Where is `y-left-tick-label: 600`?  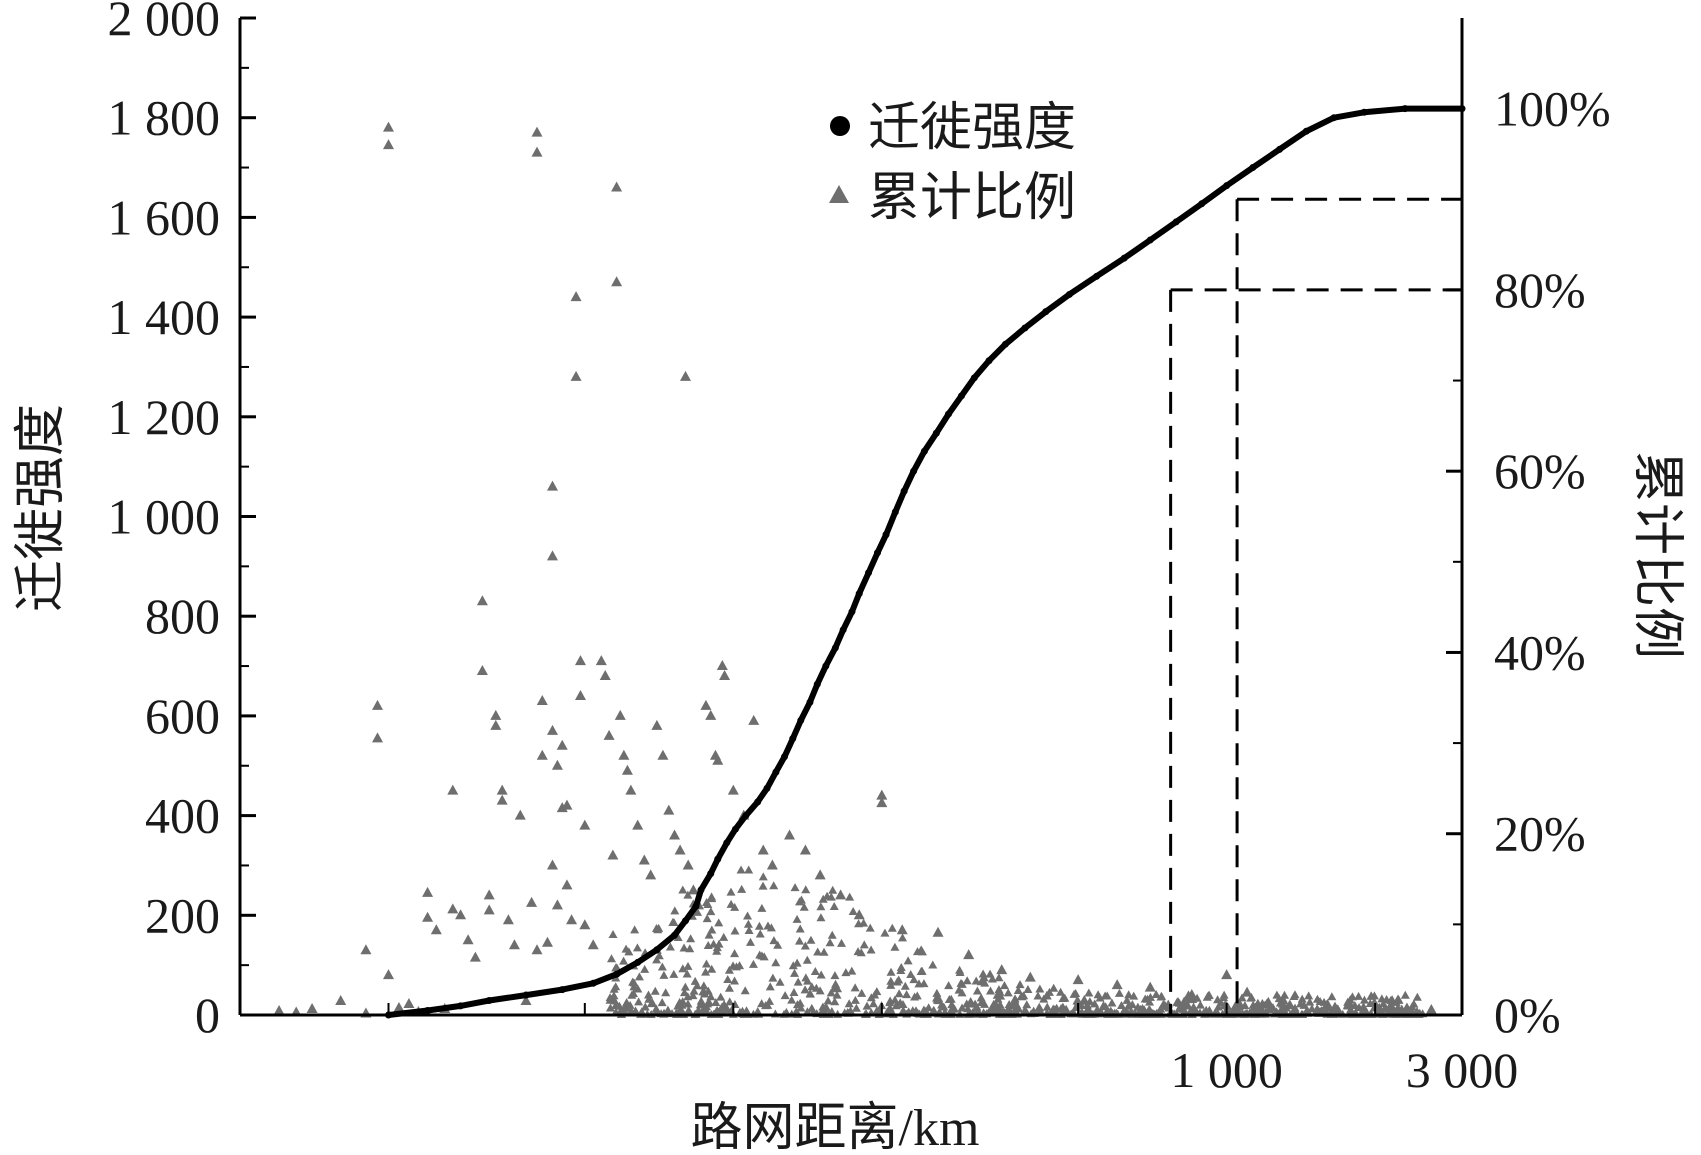
y-left-tick-label: 600 is located at coordinates (182, 716).